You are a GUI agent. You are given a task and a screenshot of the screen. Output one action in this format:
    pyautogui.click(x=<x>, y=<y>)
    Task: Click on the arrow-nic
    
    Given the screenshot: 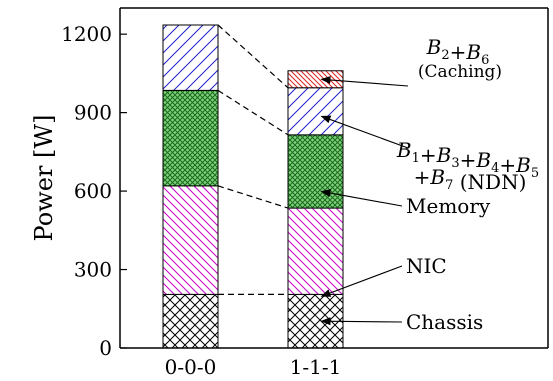 What is the action you would take?
    pyautogui.click(x=361, y=281)
    